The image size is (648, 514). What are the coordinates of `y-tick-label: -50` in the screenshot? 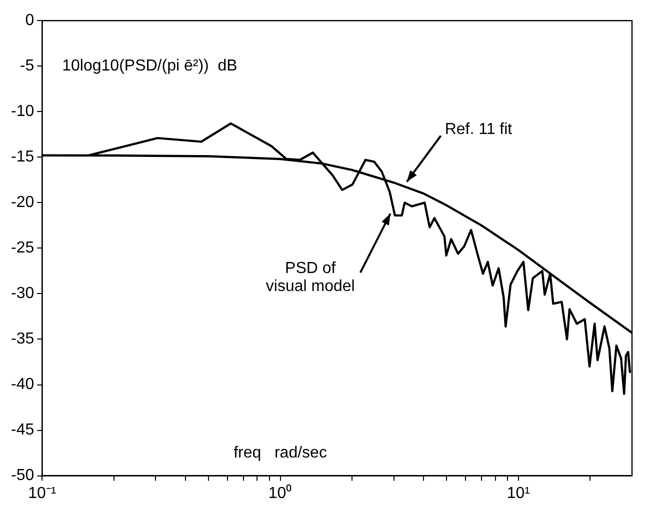 It's located at (22, 475).